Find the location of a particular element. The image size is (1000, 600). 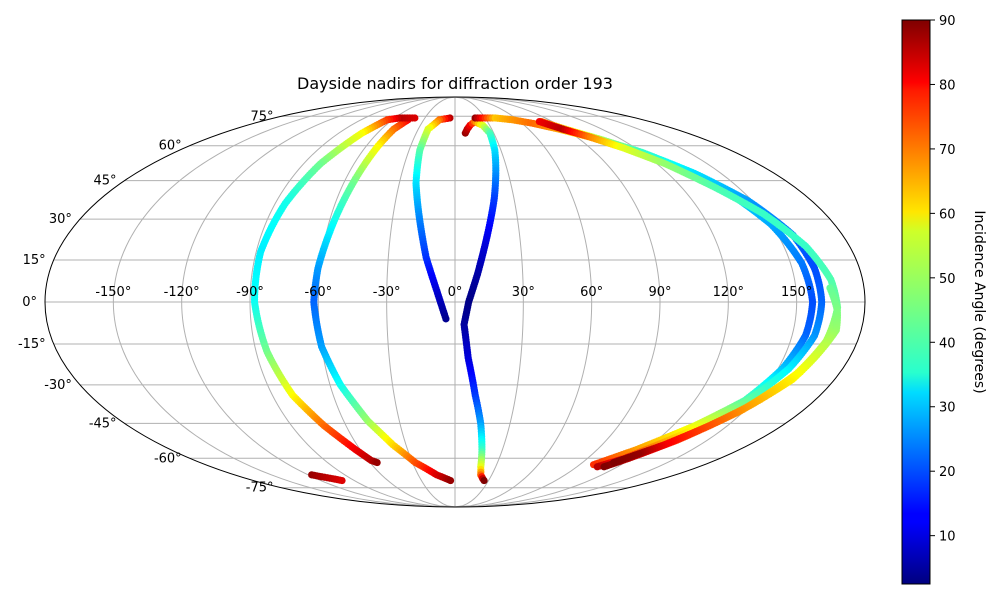

colorbar-tick-label: 60 is located at coordinates (947, 214).